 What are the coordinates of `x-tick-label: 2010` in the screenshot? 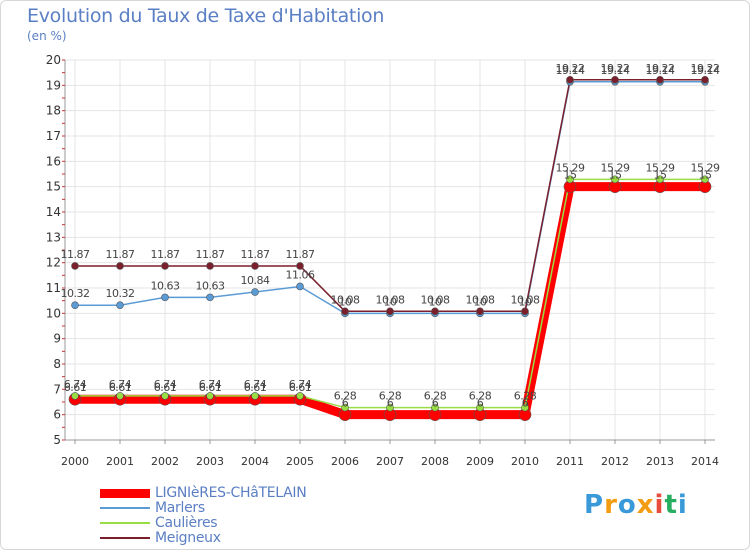 It's located at (525, 461).